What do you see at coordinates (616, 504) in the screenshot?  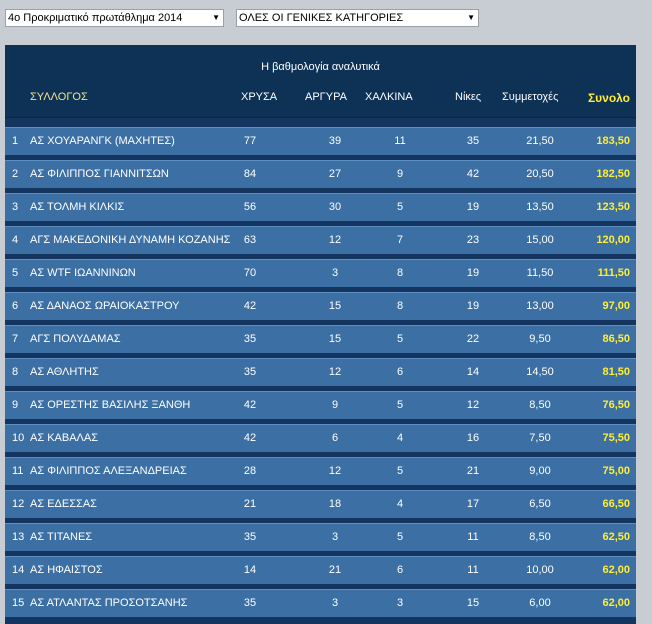 I see `row-total: 66,50` at bounding box center [616, 504].